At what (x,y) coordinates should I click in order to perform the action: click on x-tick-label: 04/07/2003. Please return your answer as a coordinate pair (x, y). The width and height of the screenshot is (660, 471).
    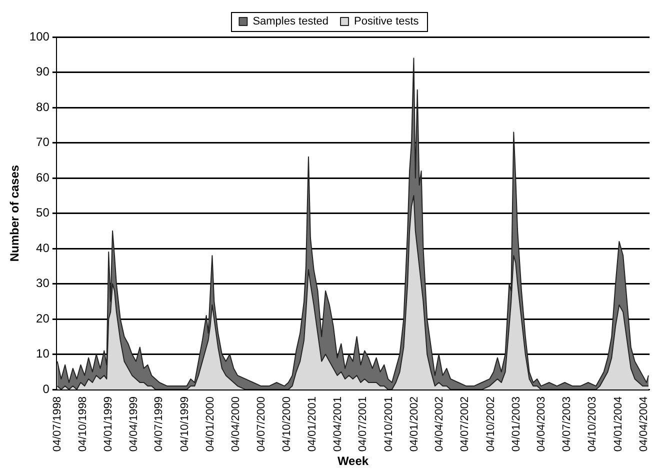
    Looking at the image, I should click on (567, 424).